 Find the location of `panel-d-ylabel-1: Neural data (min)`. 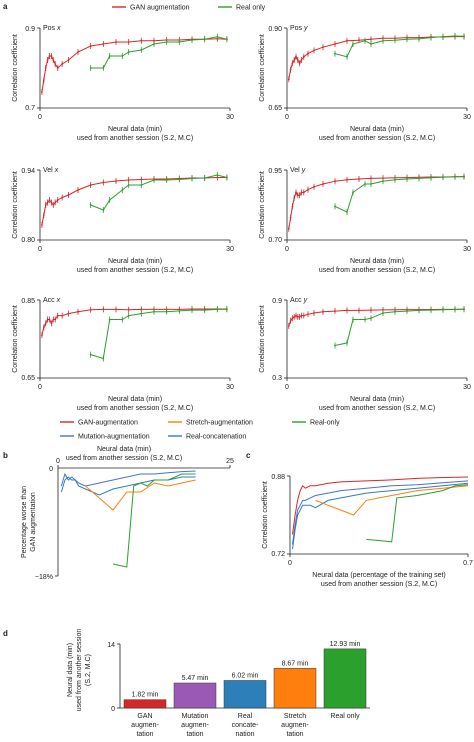

panel-d-ylabel-1: Neural data (min) is located at coordinates (70, 670).